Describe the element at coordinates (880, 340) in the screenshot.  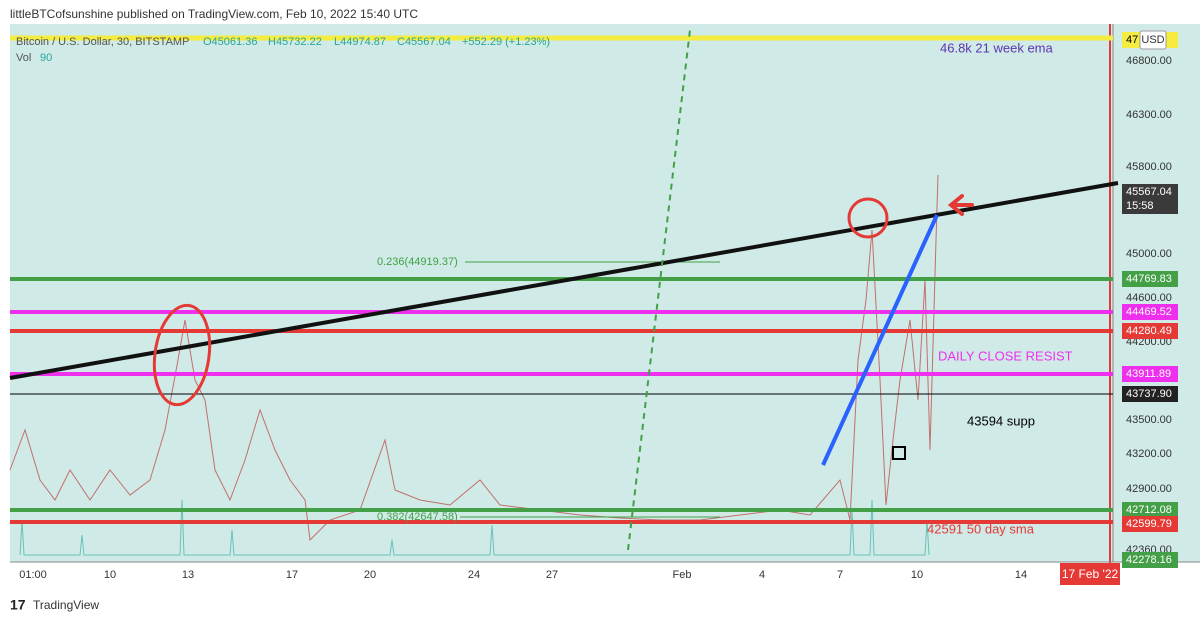
I see `trend-line` at that location.